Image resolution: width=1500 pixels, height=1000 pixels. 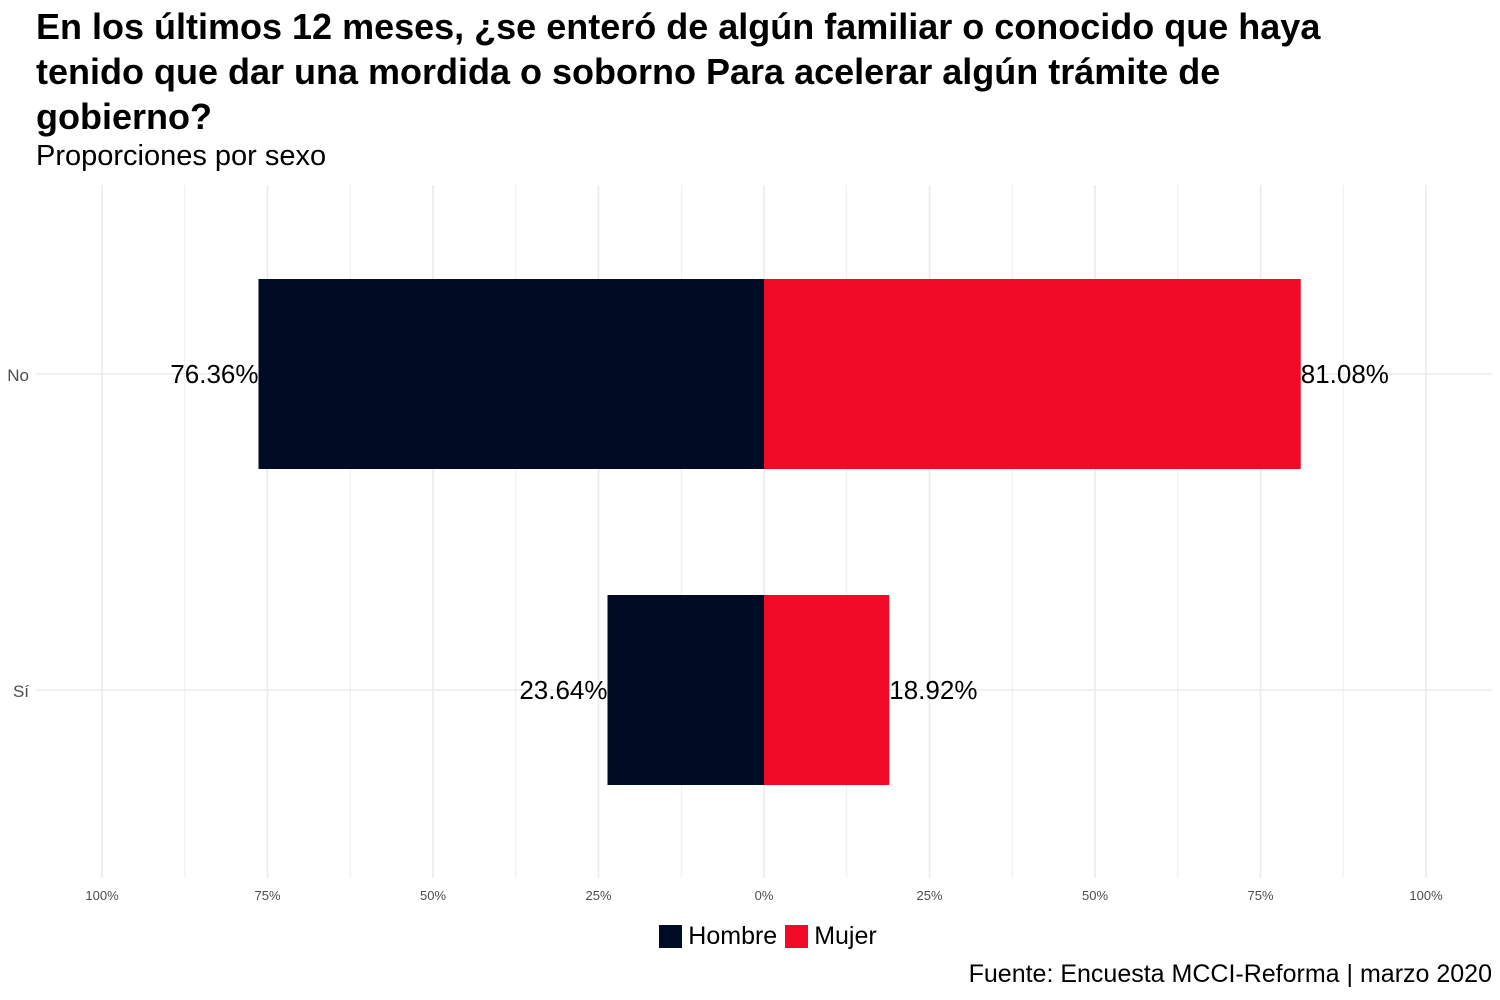 What do you see at coordinates (764, 895) in the screenshot?
I see `x-tick-label: 0%` at bounding box center [764, 895].